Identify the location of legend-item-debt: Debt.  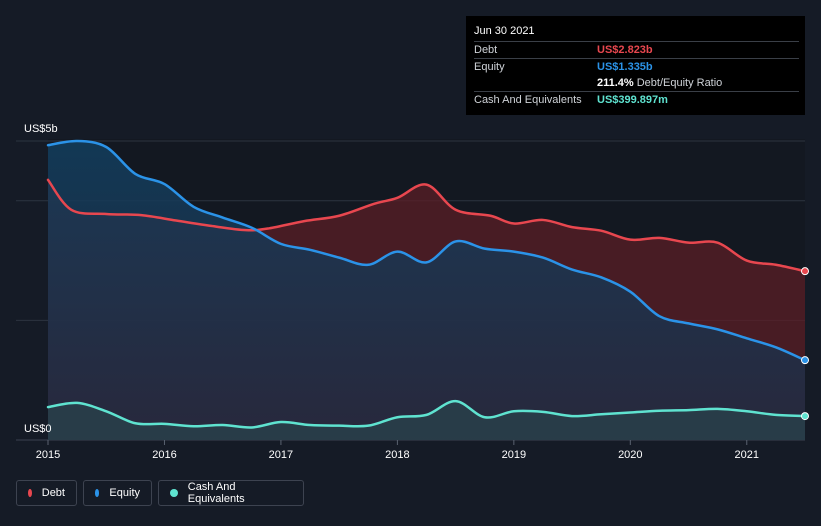
(46, 493).